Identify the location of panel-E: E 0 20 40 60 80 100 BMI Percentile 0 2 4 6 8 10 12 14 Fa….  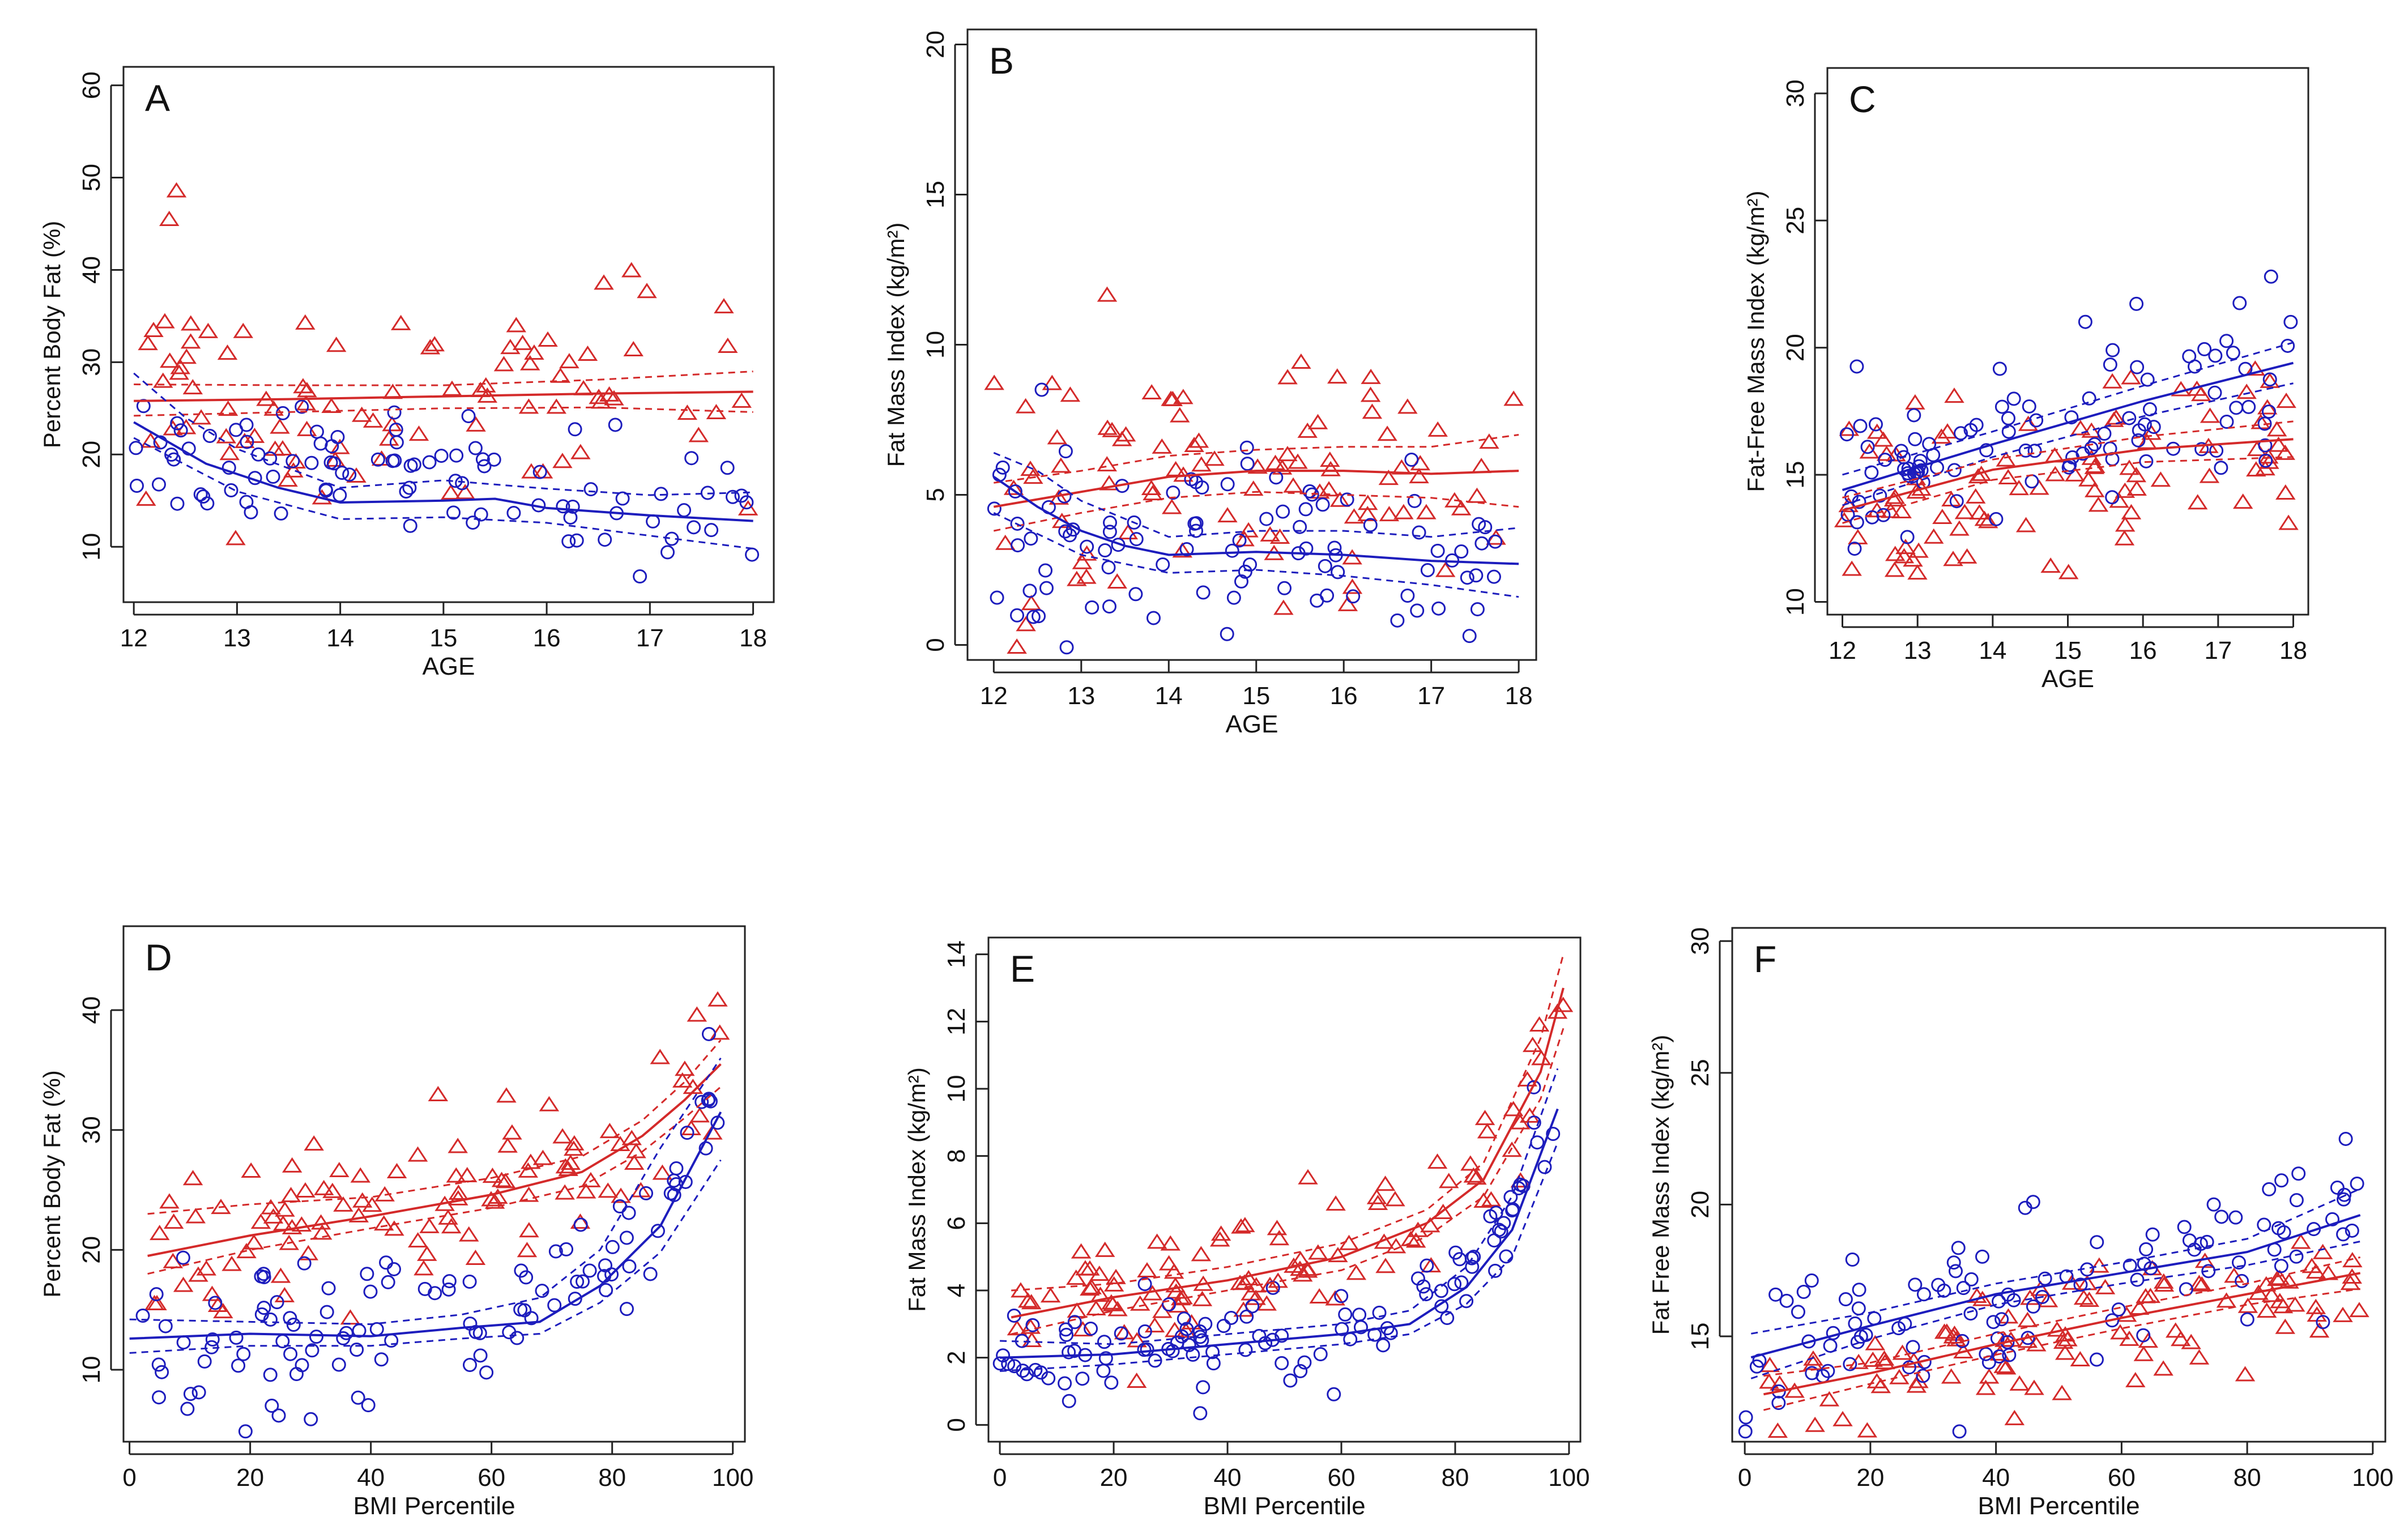
(1246, 1228).